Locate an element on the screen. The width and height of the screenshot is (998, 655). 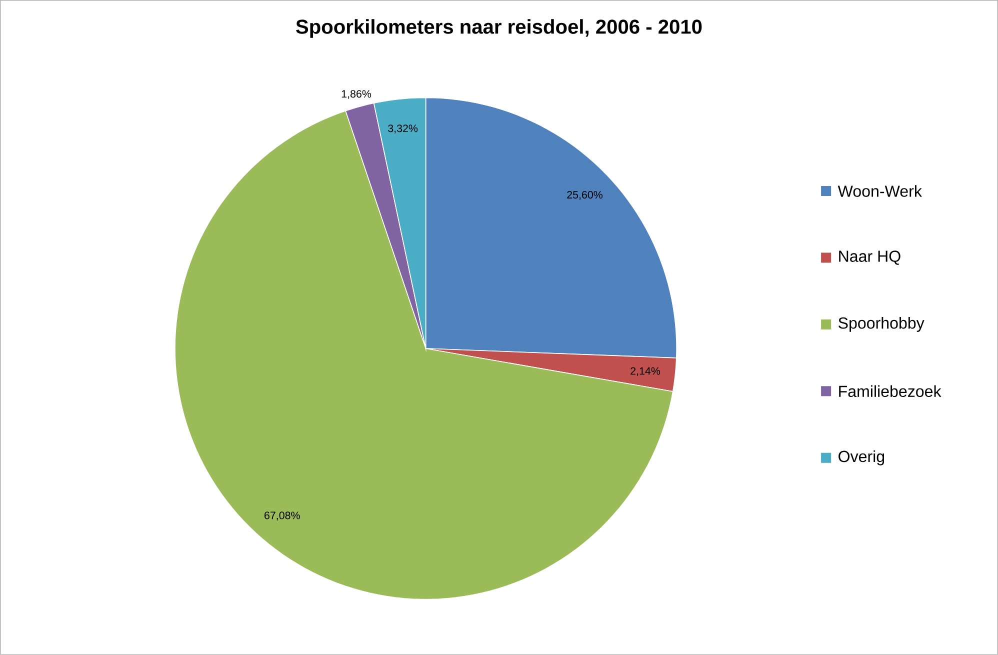
chart-title: Spoorkilometers naar reisdoel, 2006 - 2010 is located at coordinates (499, 28).